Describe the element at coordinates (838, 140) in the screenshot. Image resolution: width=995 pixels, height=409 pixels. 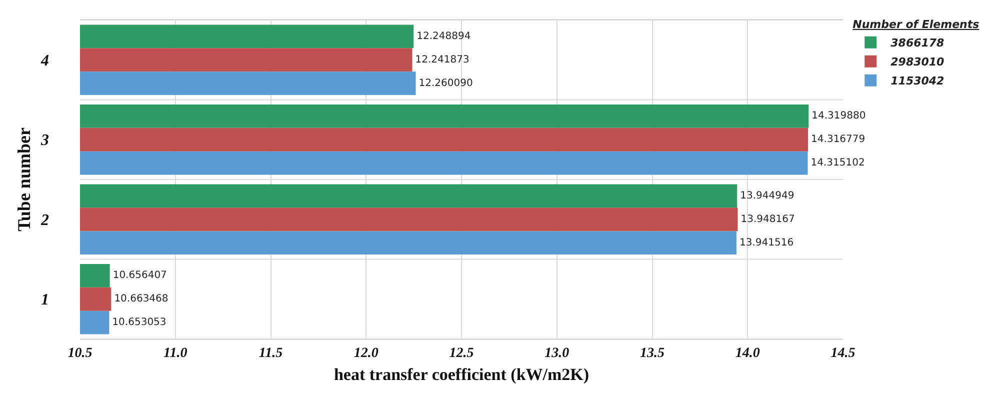
I see `data-label: 14.316779` at that location.